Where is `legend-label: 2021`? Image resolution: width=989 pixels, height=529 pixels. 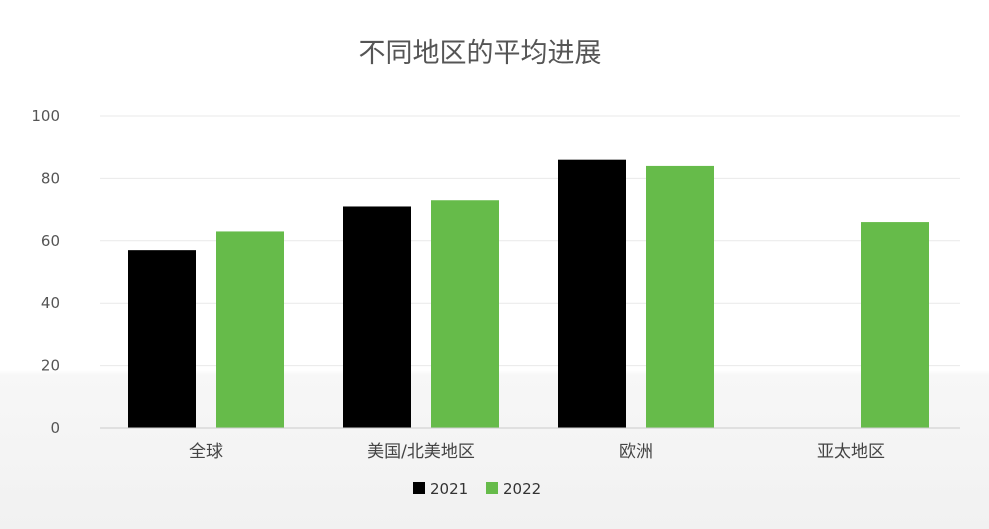 legend-label: 2021 is located at coordinates (449, 489).